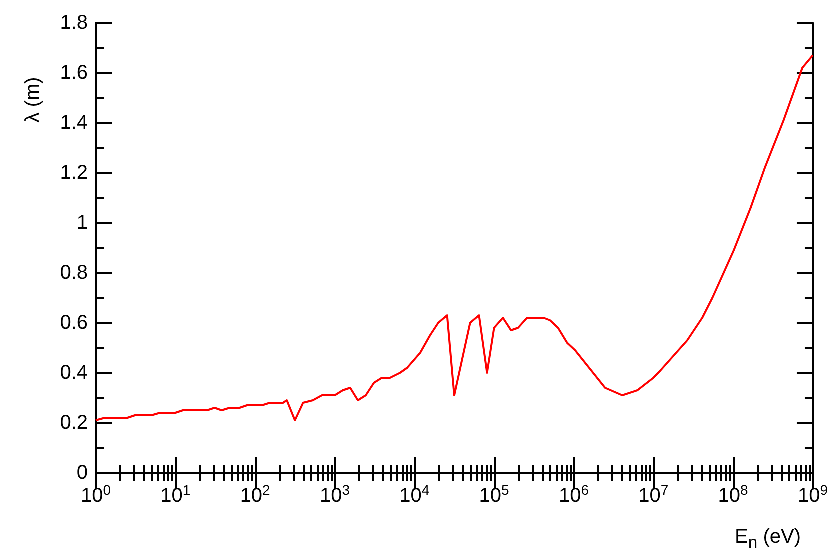  Describe the element at coordinates (768, 539) in the screenshot. I see `x-axis-title: E$_{n}$ (eV)` at that location.